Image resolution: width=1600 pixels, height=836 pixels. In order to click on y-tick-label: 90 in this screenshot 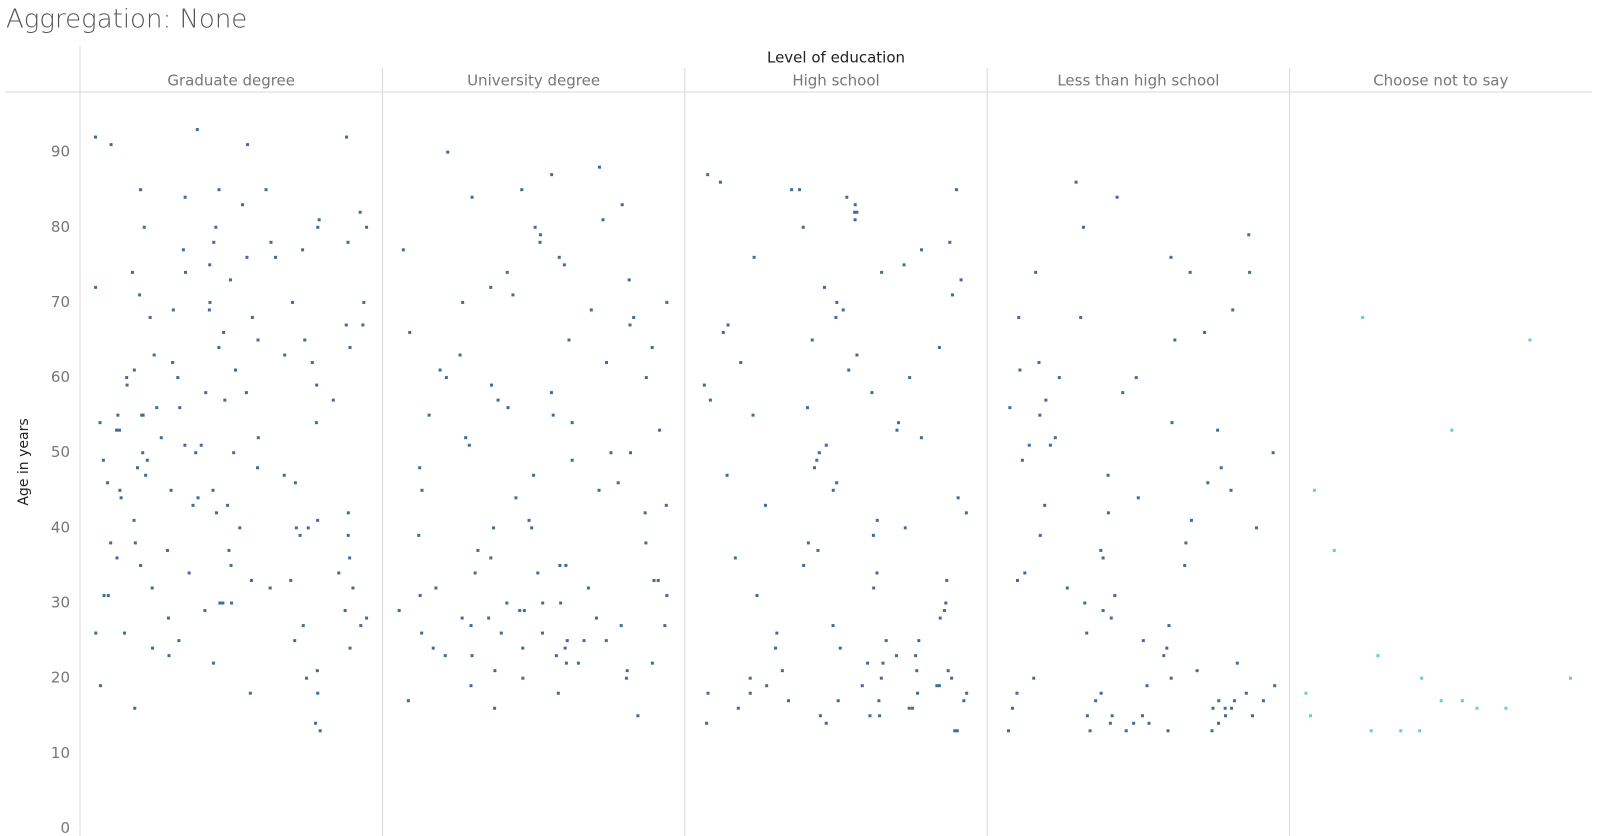, I will do `click(60, 152)`.